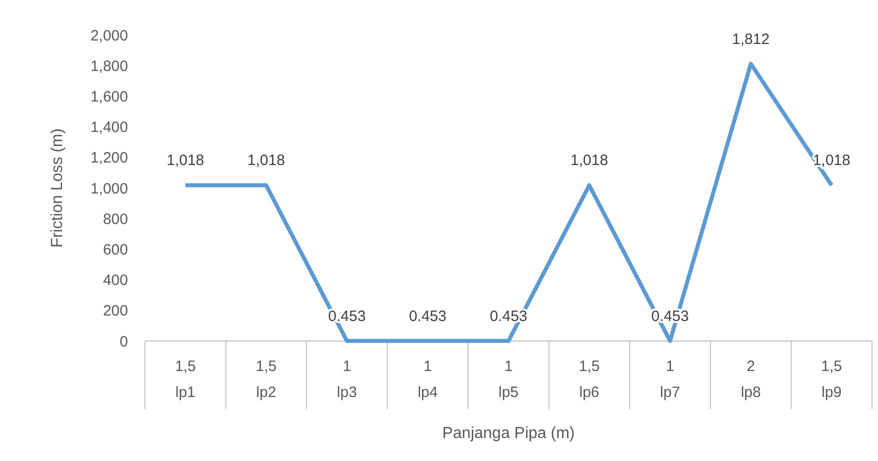 The height and width of the screenshot is (461, 878). Describe the element at coordinates (185, 379) in the screenshot. I see `x-tick-label: 1,5 lp1` at that location.